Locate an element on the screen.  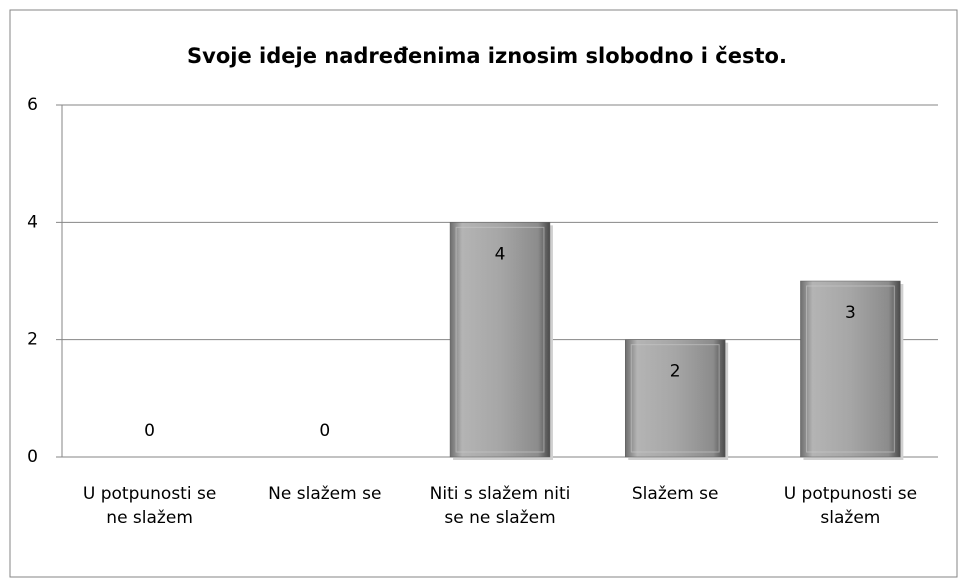
x-tick-label: Niti s slažem niti se ne slažem is located at coordinates (500, 506).